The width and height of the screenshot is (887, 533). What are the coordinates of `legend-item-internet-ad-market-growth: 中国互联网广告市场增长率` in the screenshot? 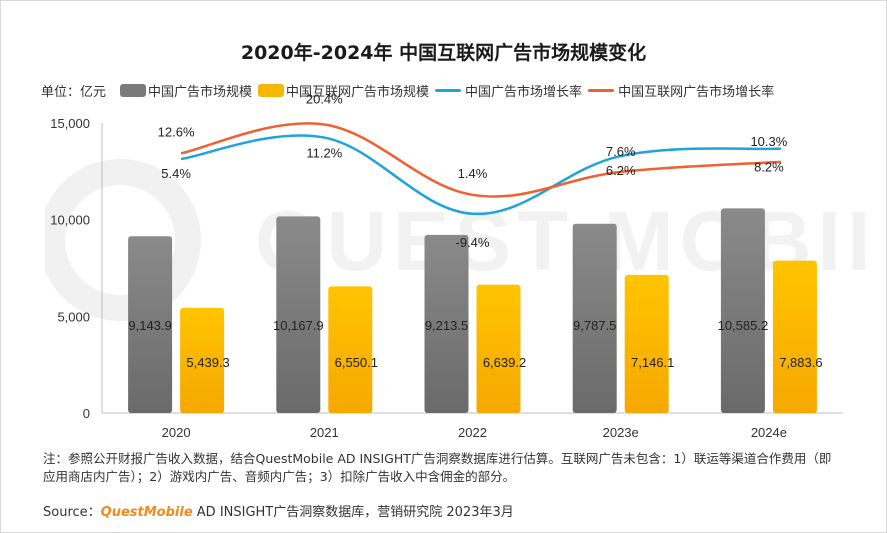 It's located at (681, 90).